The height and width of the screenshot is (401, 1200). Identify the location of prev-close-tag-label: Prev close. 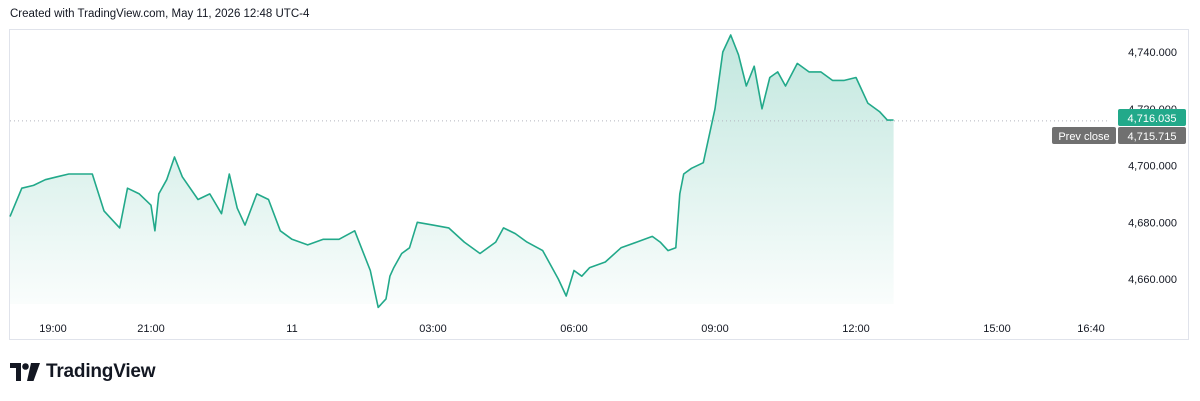
(1083, 137).